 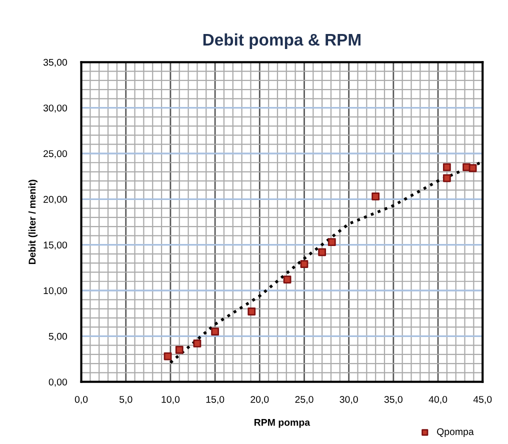 What do you see at coordinates (56, 200) in the screenshot?
I see `y-tick-label: 20,00` at bounding box center [56, 200].